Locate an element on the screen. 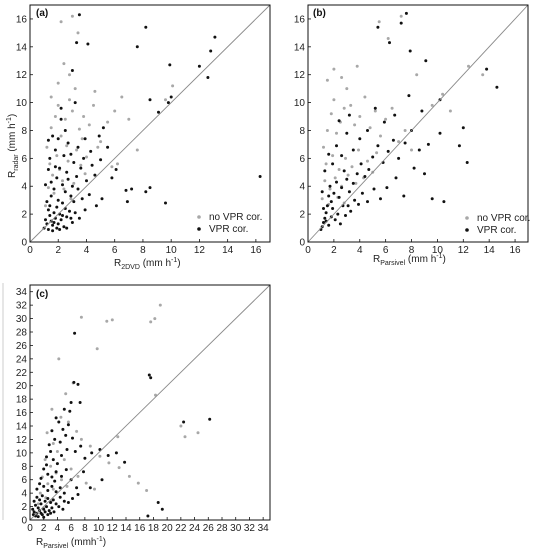 The width and height of the screenshot is (535, 550). panel-c-y-tick-label: 10 is located at coordinates (22, 453).